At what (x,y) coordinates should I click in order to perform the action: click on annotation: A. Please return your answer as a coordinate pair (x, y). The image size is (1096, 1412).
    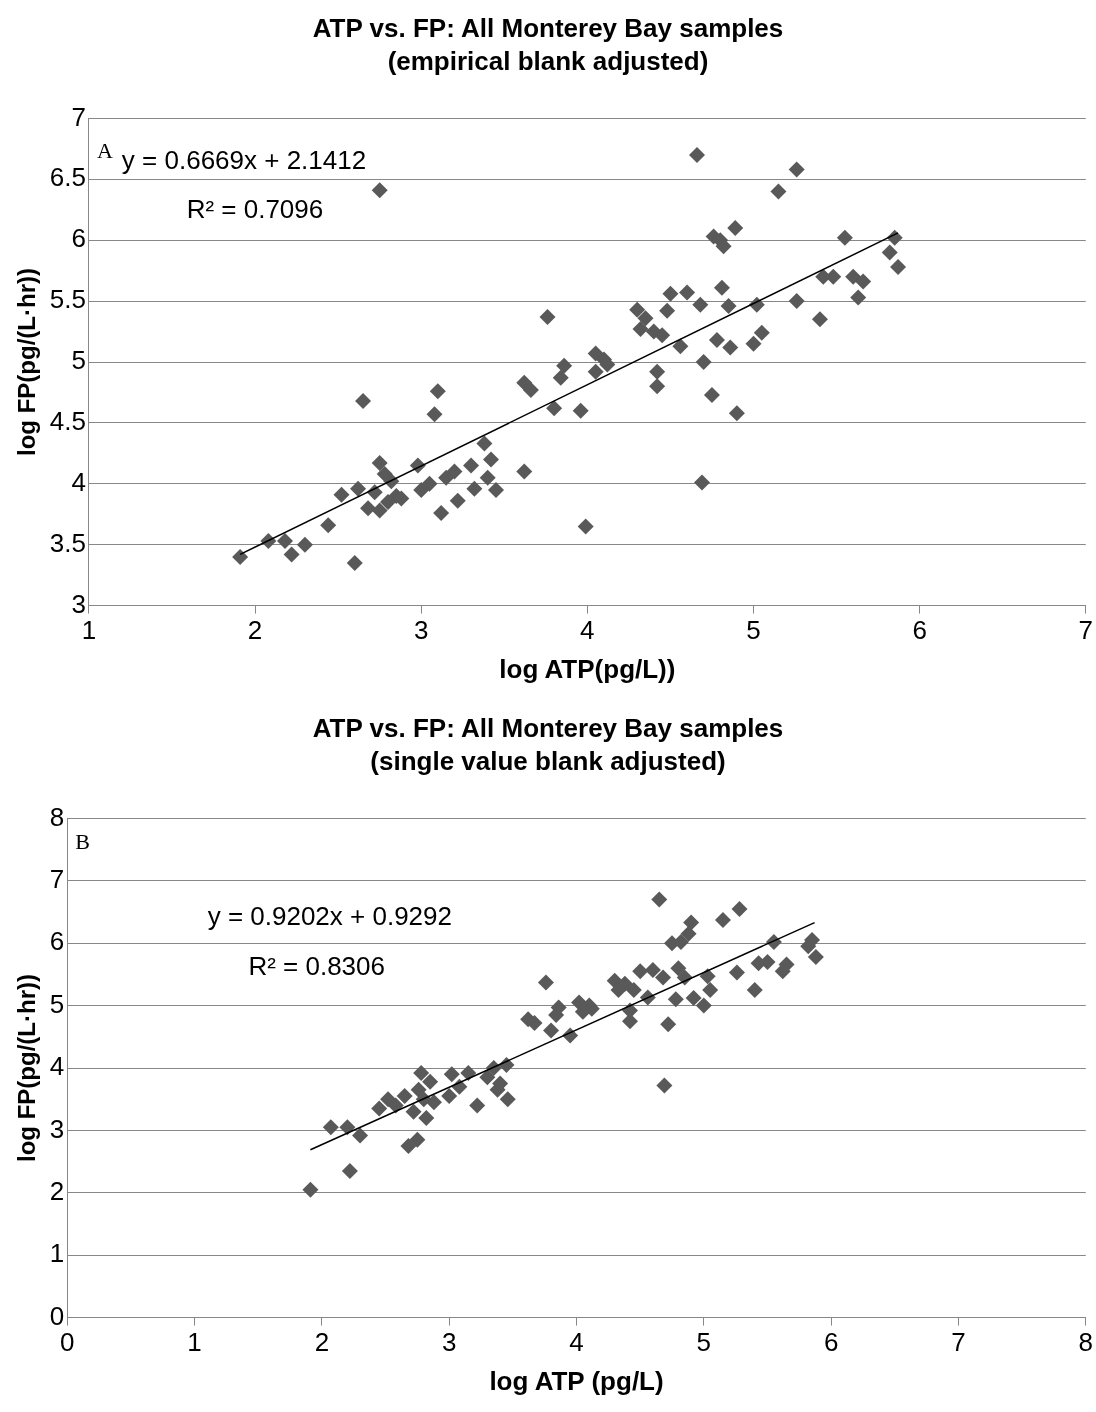
    Looking at the image, I should click on (104, 151).